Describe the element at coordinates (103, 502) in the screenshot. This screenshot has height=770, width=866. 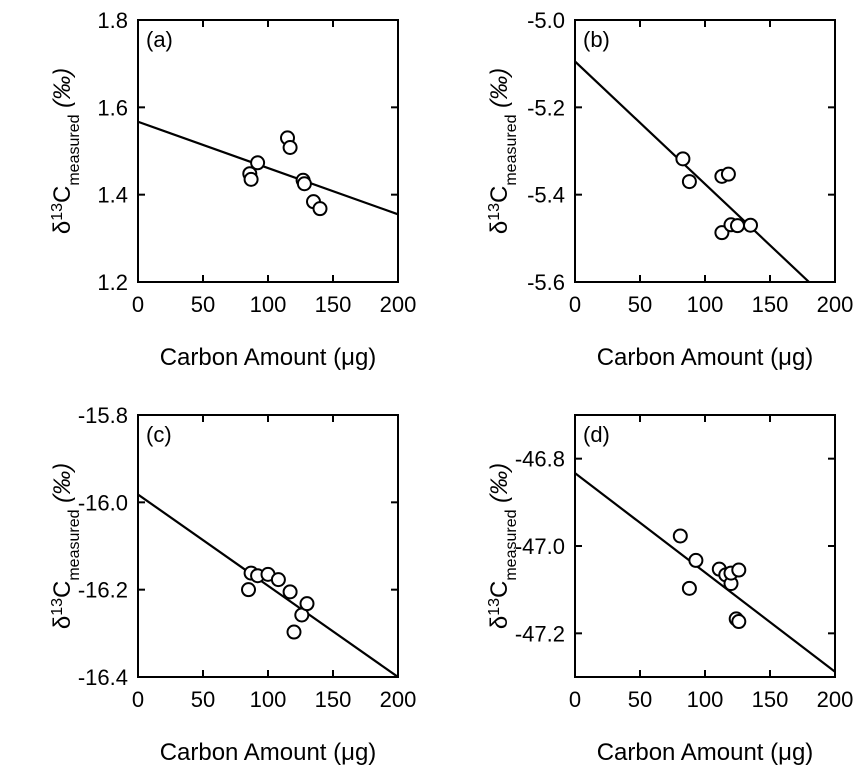
I see `y-tick-label: -16.0` at that location.